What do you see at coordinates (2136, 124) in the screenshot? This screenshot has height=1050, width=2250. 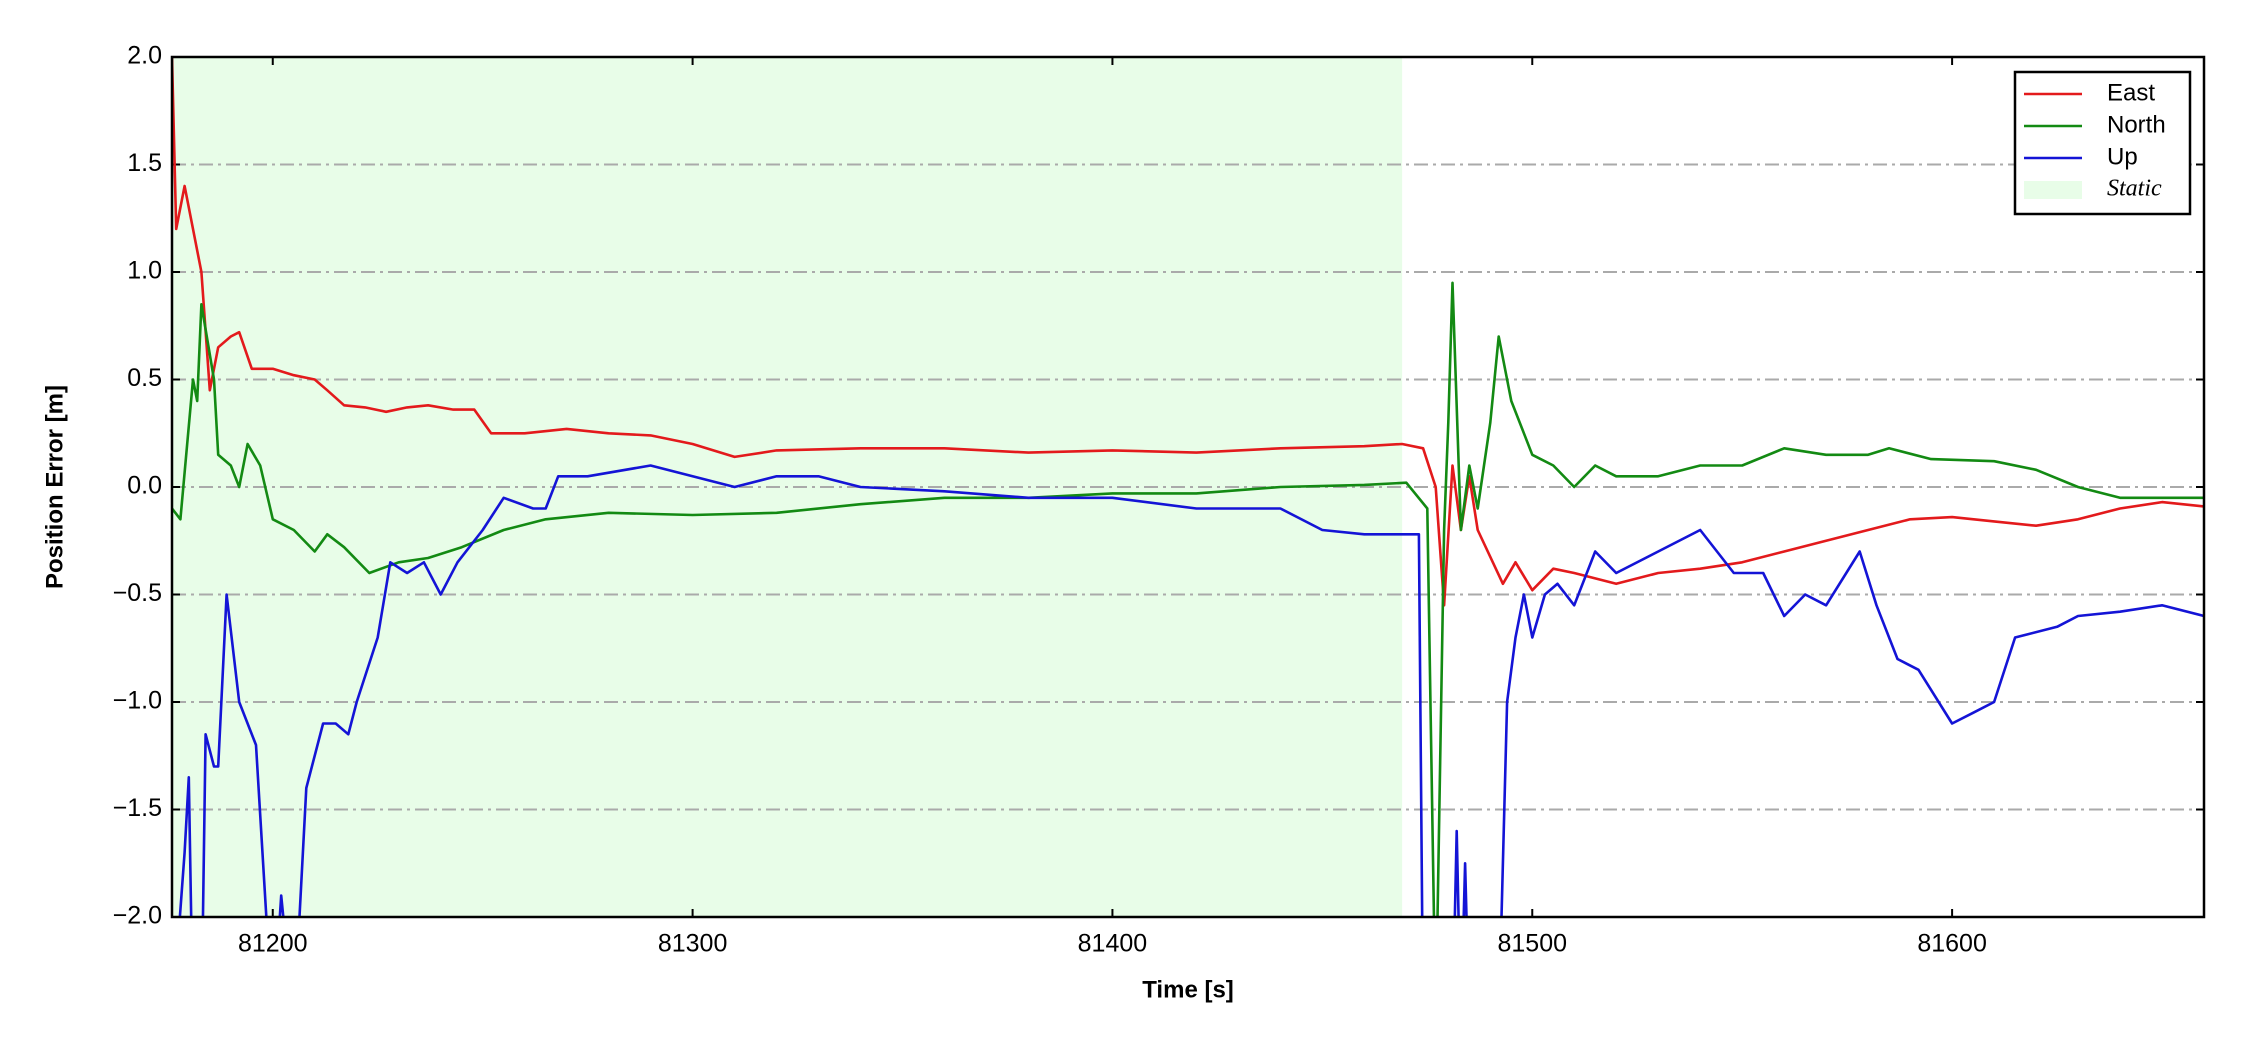 I see `legend-label: North` at bounding box center [2136, 124].